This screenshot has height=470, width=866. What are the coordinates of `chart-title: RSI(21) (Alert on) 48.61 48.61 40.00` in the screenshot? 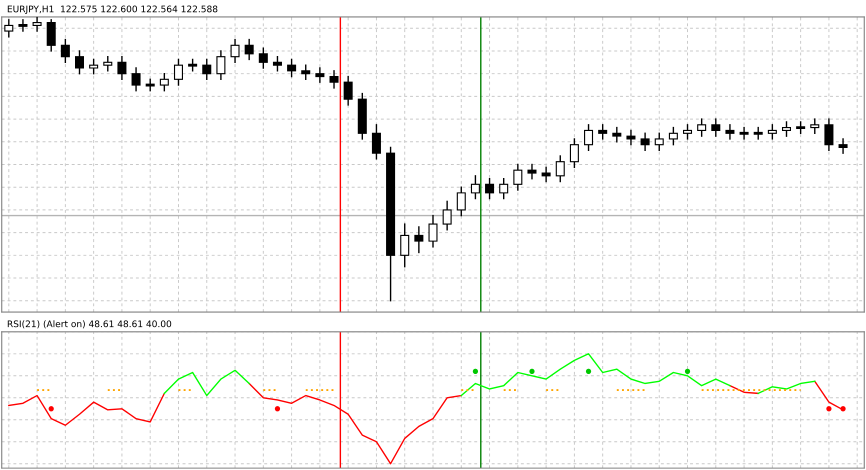 It's located at (90, 324).